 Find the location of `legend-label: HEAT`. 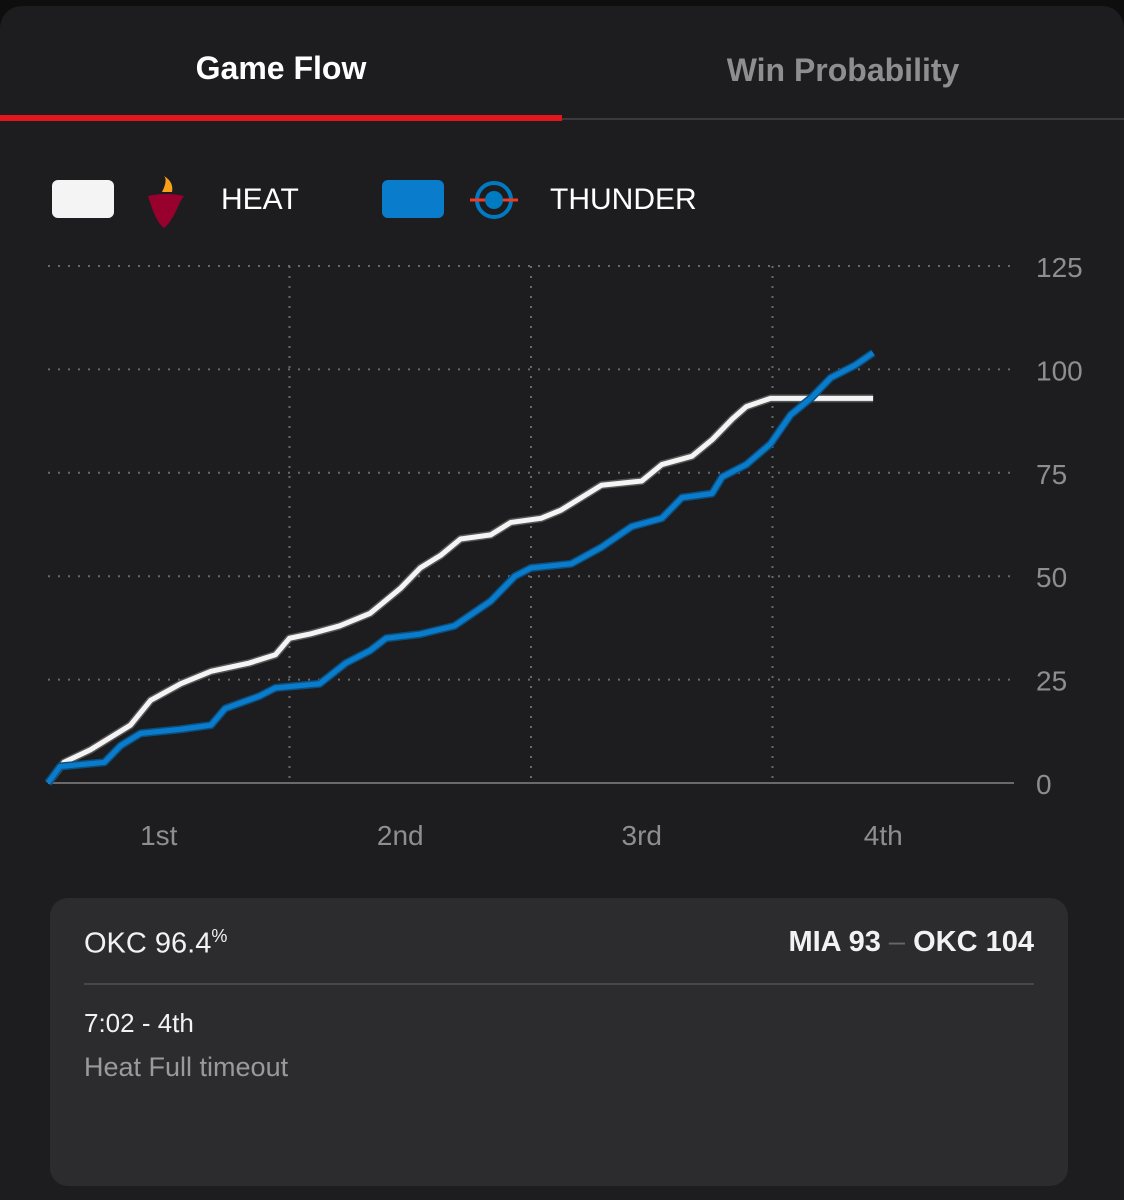

legend-label: HEAT is located at coordinates (260, 199).